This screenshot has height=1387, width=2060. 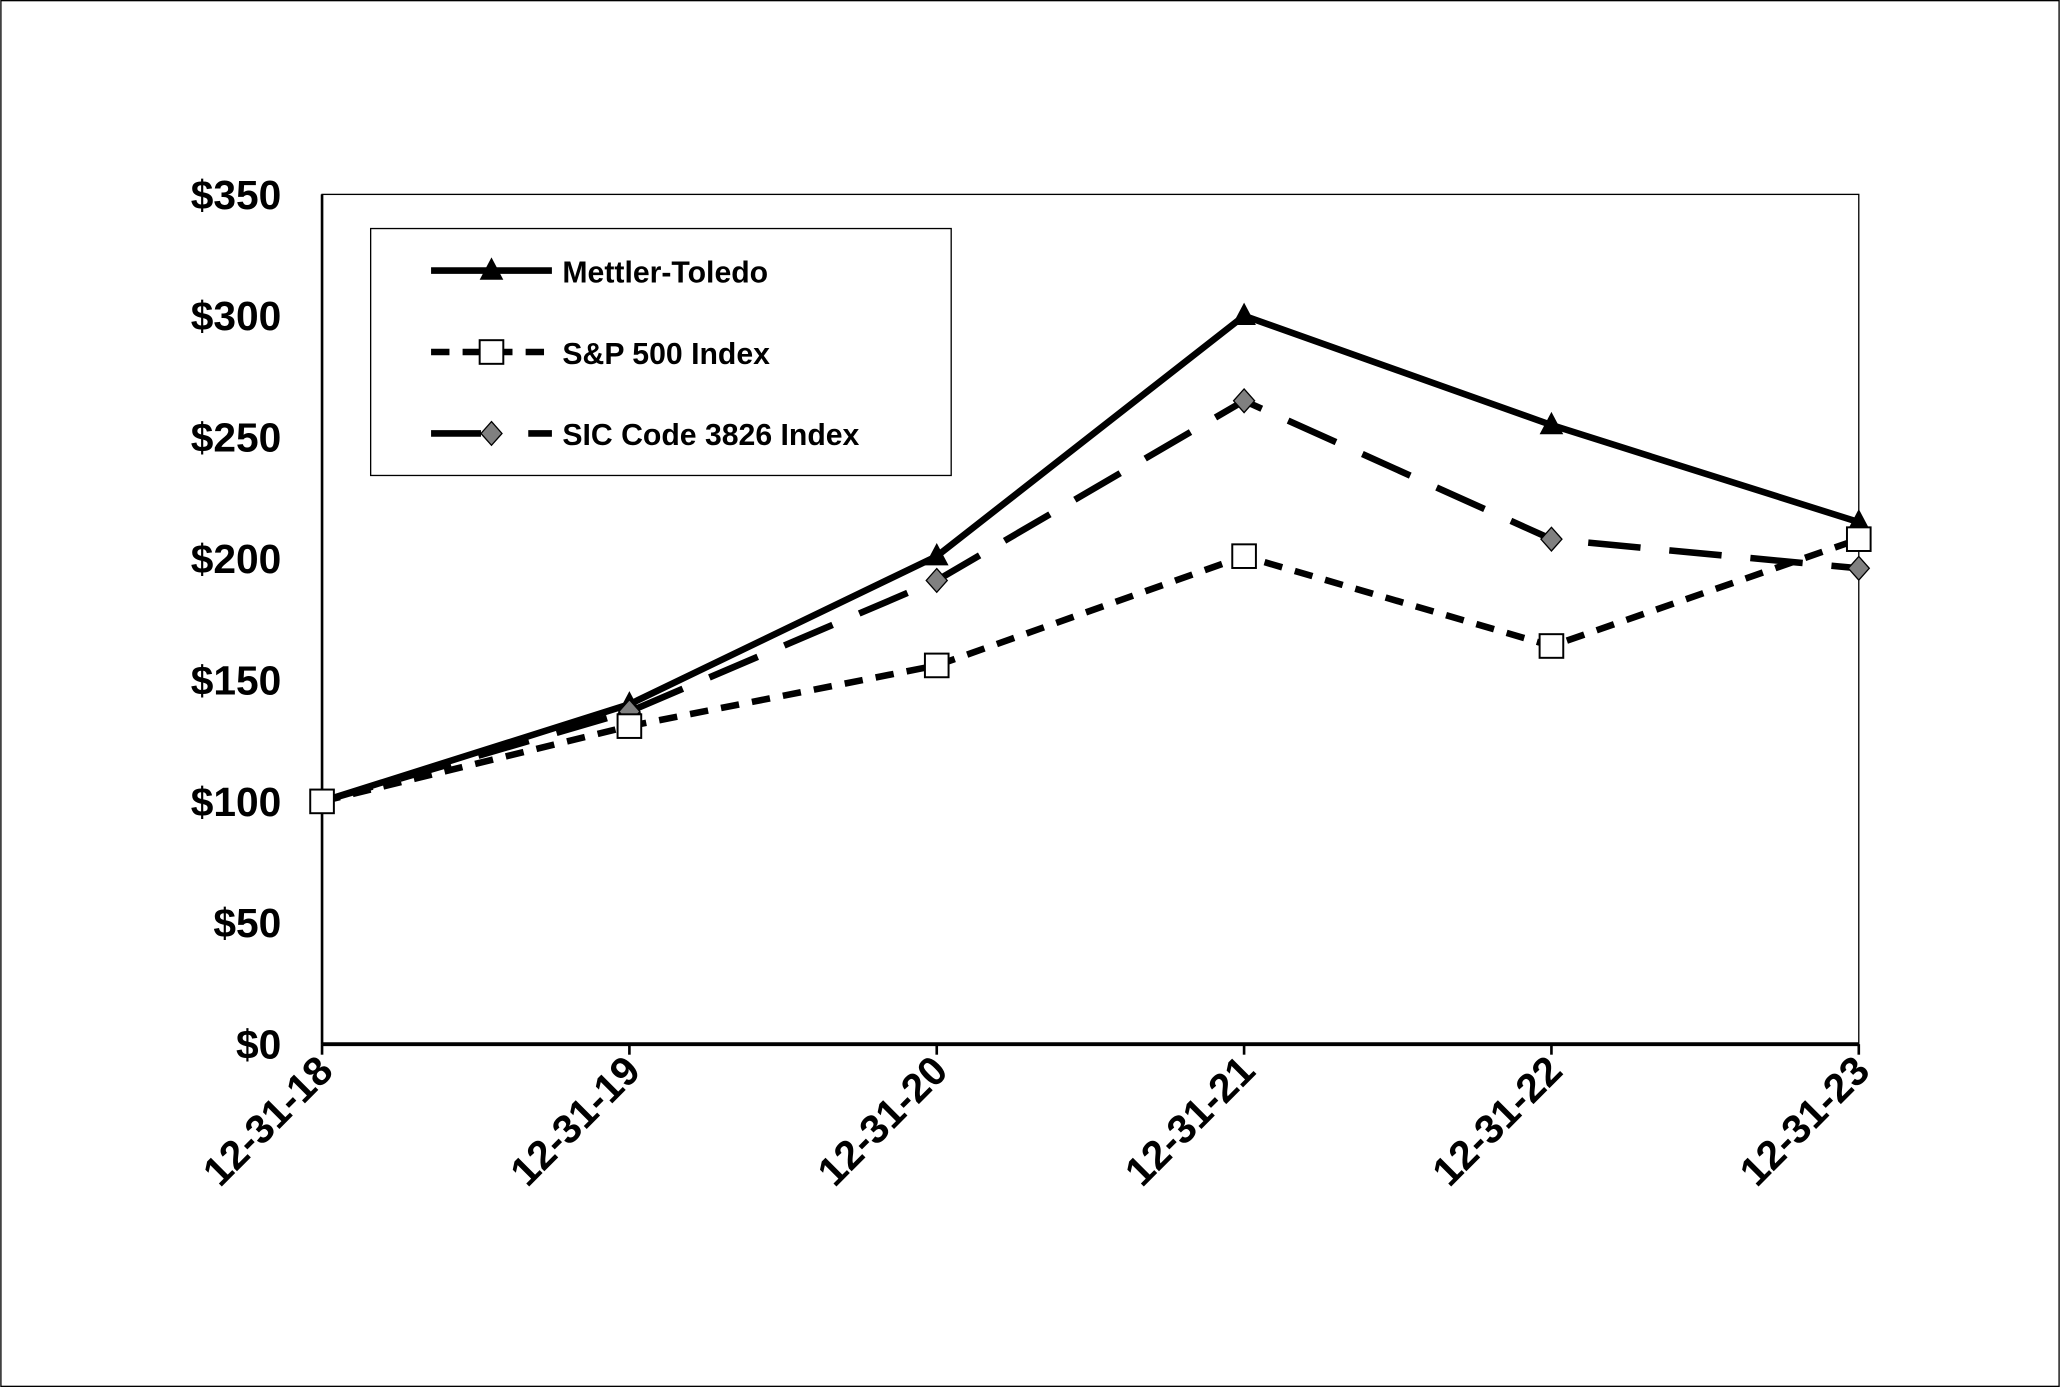 What do you see at coordinates (665, 272) in the screenshot?
I see `legend-label: Mettler-Toledo` at bounding box center [665, 272].